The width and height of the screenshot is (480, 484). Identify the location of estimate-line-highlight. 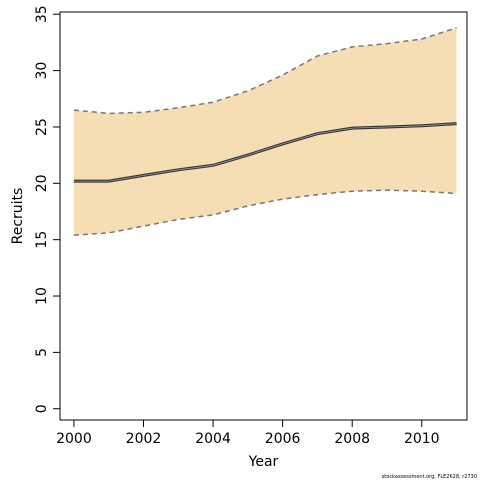
(265, 152).